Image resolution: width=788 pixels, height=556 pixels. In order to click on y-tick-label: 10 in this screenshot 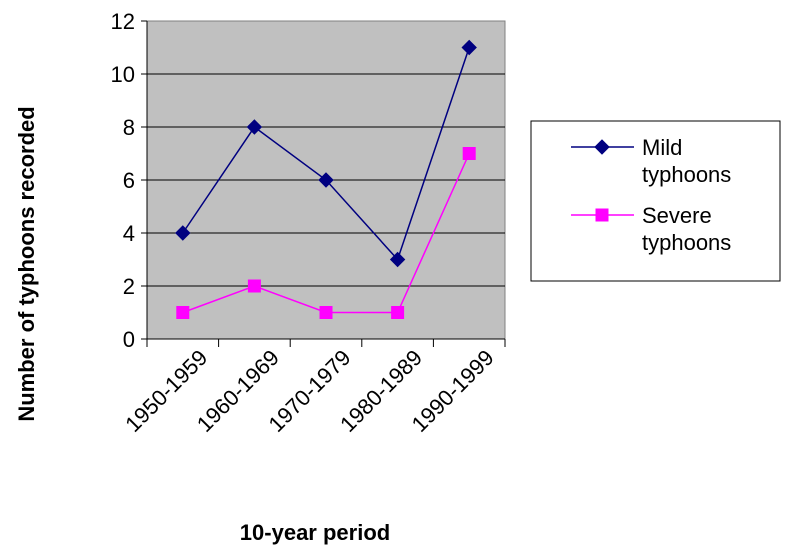, I will do `click(123, 74)`.